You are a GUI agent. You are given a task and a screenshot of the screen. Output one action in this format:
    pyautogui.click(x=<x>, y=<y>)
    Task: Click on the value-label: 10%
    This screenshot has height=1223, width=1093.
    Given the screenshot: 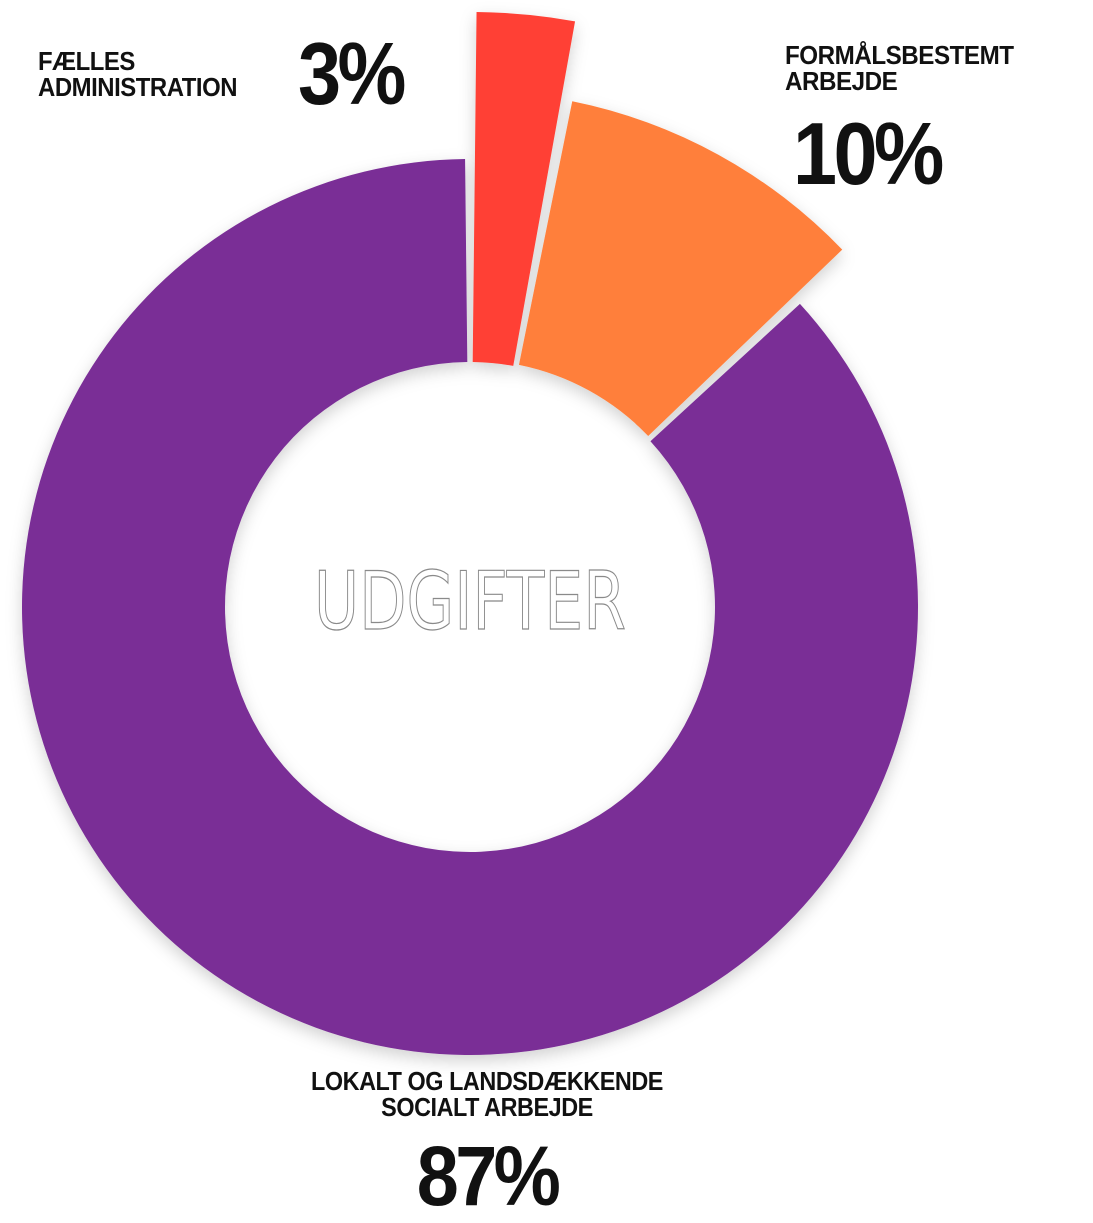 What is the action you would take?
    pyautogui.click(x=868, y=153)
    